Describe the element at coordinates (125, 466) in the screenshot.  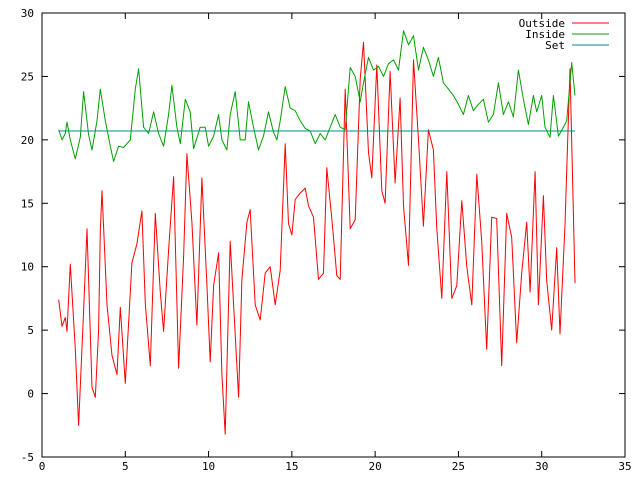
I see `x-tick-label: 5` at that location.